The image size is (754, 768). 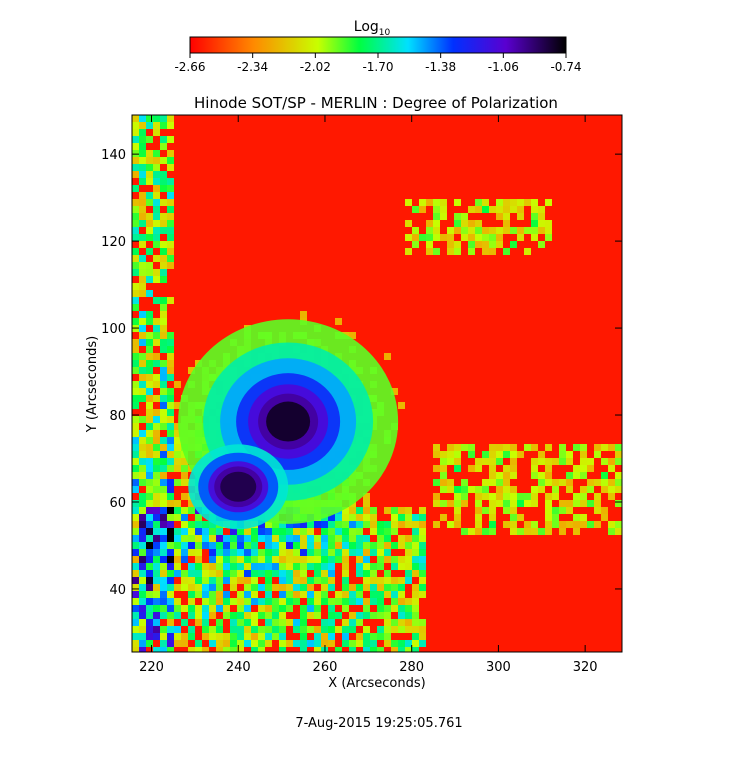 I want to click on colorbar-ticks: -2.66 -2.34 -2.02 -1.70 -1.38 -1.06 -0.74, so click(x=378, y=63).